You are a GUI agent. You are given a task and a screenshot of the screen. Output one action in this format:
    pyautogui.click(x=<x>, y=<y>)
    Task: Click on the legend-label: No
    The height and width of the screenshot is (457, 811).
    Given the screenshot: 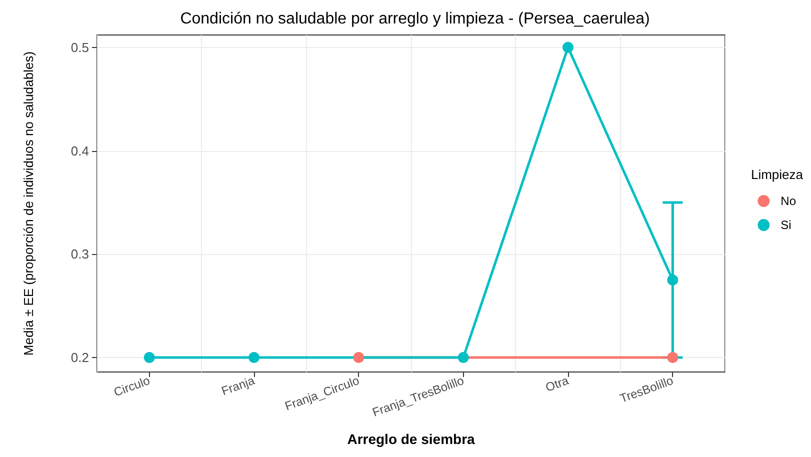 What is the action you would take?
    pyautogui.click(x=788, y=201)
    